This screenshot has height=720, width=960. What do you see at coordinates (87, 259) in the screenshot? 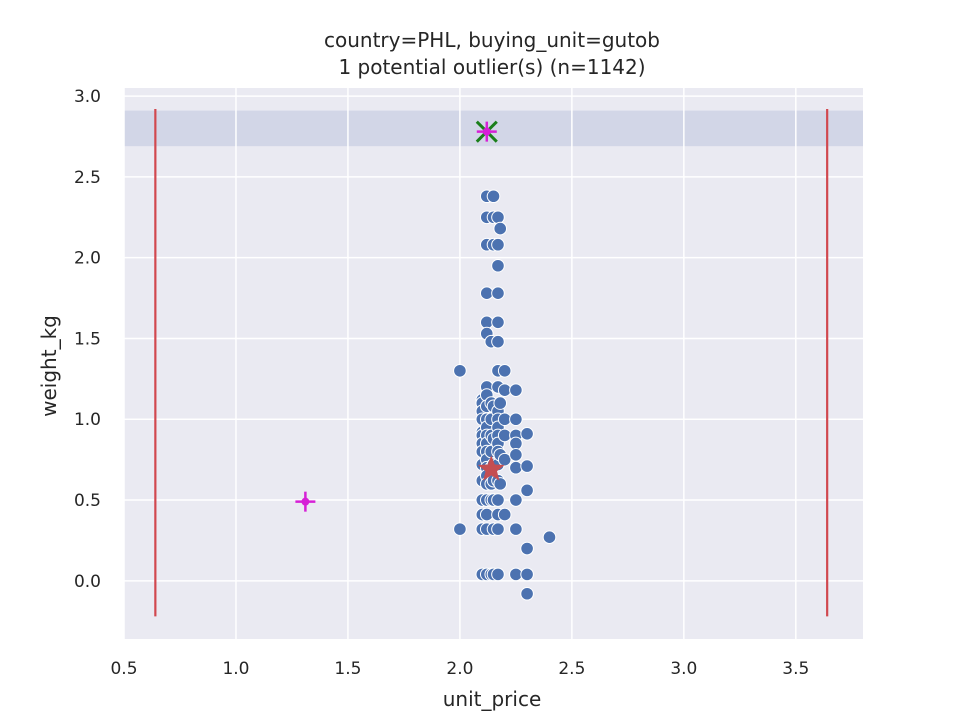
I see `y-tick-label: 2.0` at bounding box center [87, 259].